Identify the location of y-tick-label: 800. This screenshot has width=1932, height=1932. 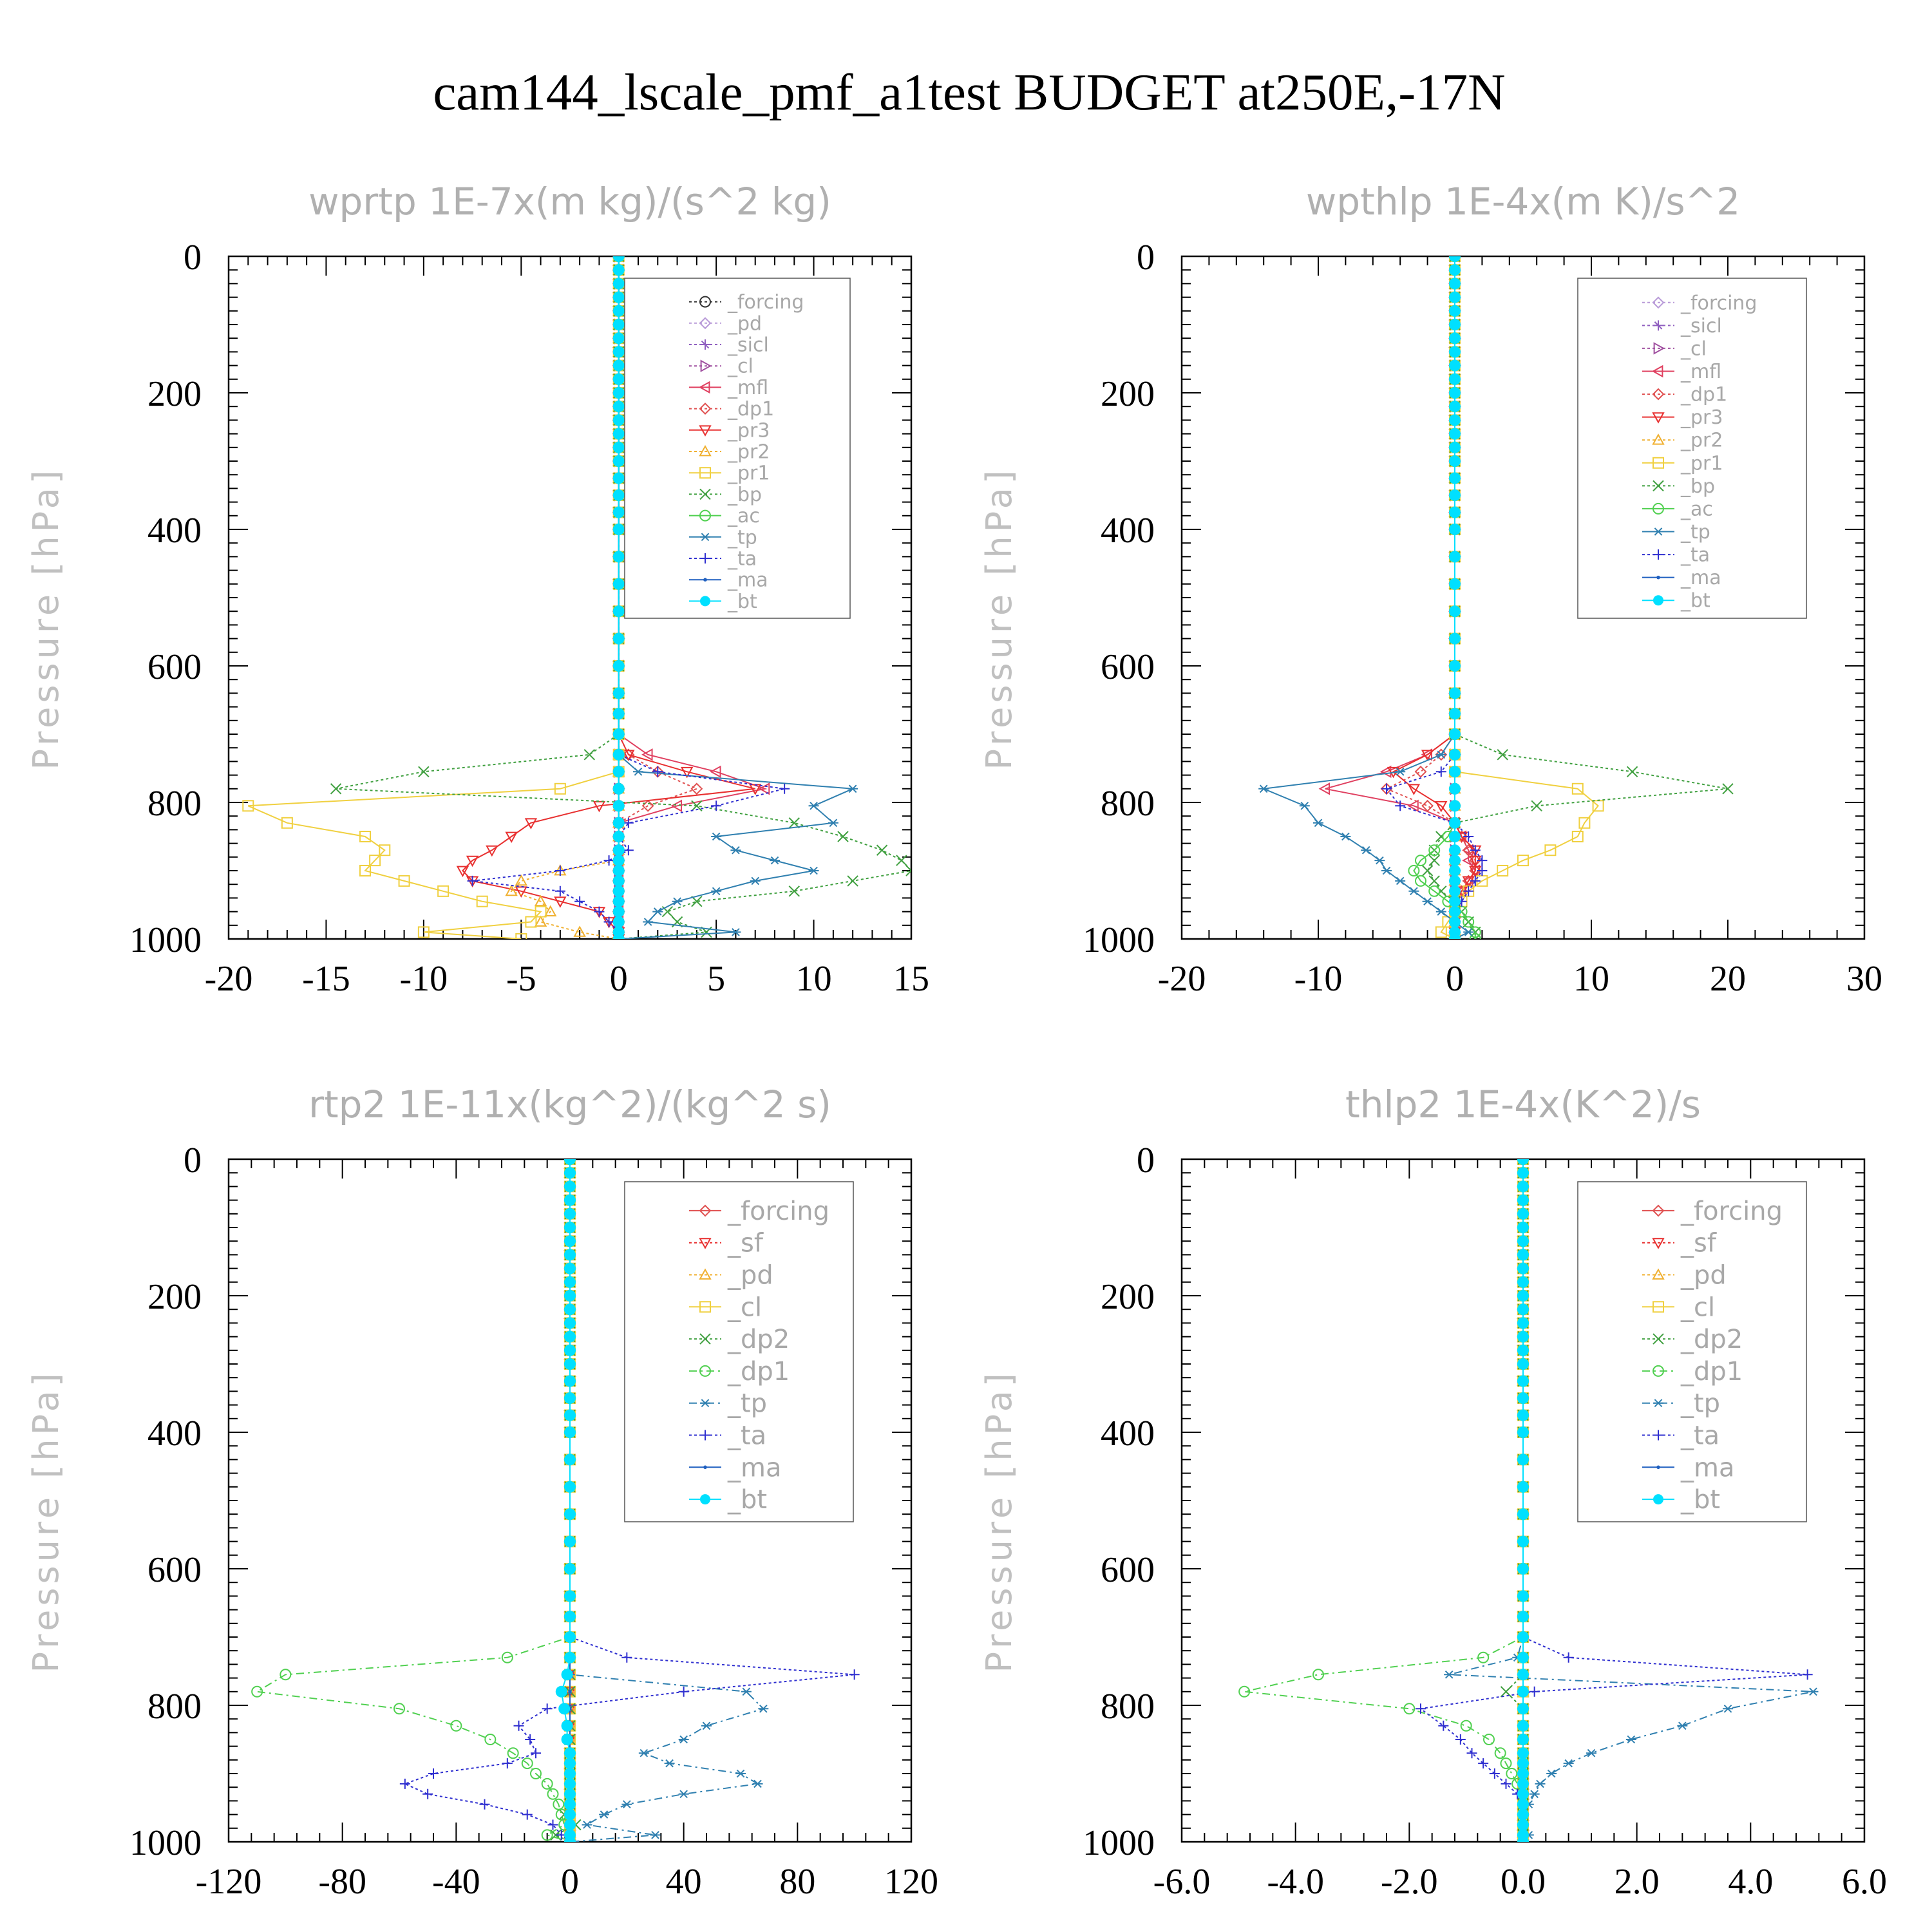
(175, 1707).